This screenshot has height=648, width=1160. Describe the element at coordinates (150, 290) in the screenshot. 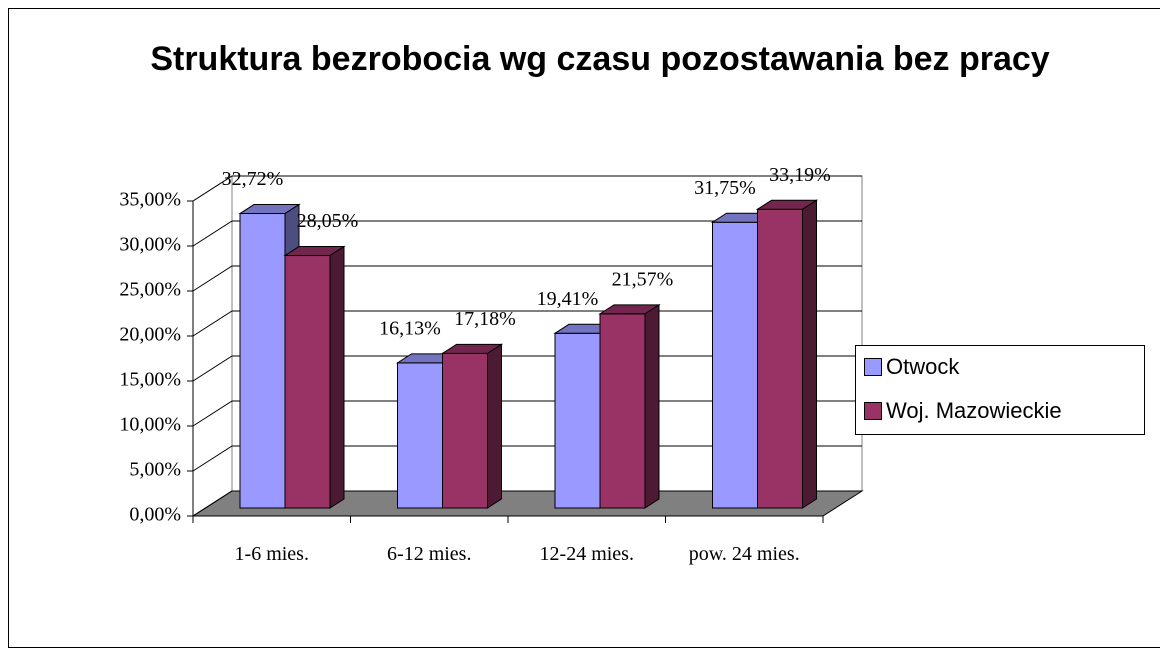

I see `y-tick-label: 25,00%` at that location.